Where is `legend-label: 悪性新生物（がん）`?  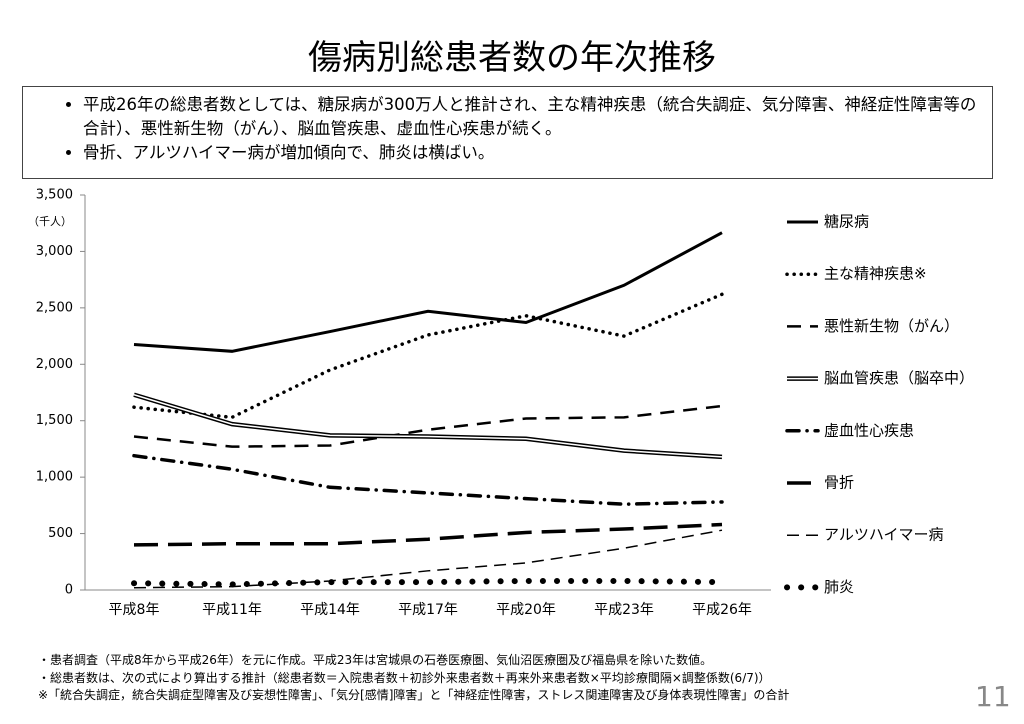 legend-label: 悪性新生物（がん） is located at coordinates (891, 326).